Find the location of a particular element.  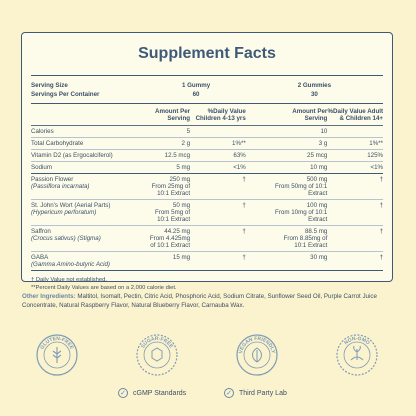

badge-label: NON-GMO is located at coordinates (357, 341).